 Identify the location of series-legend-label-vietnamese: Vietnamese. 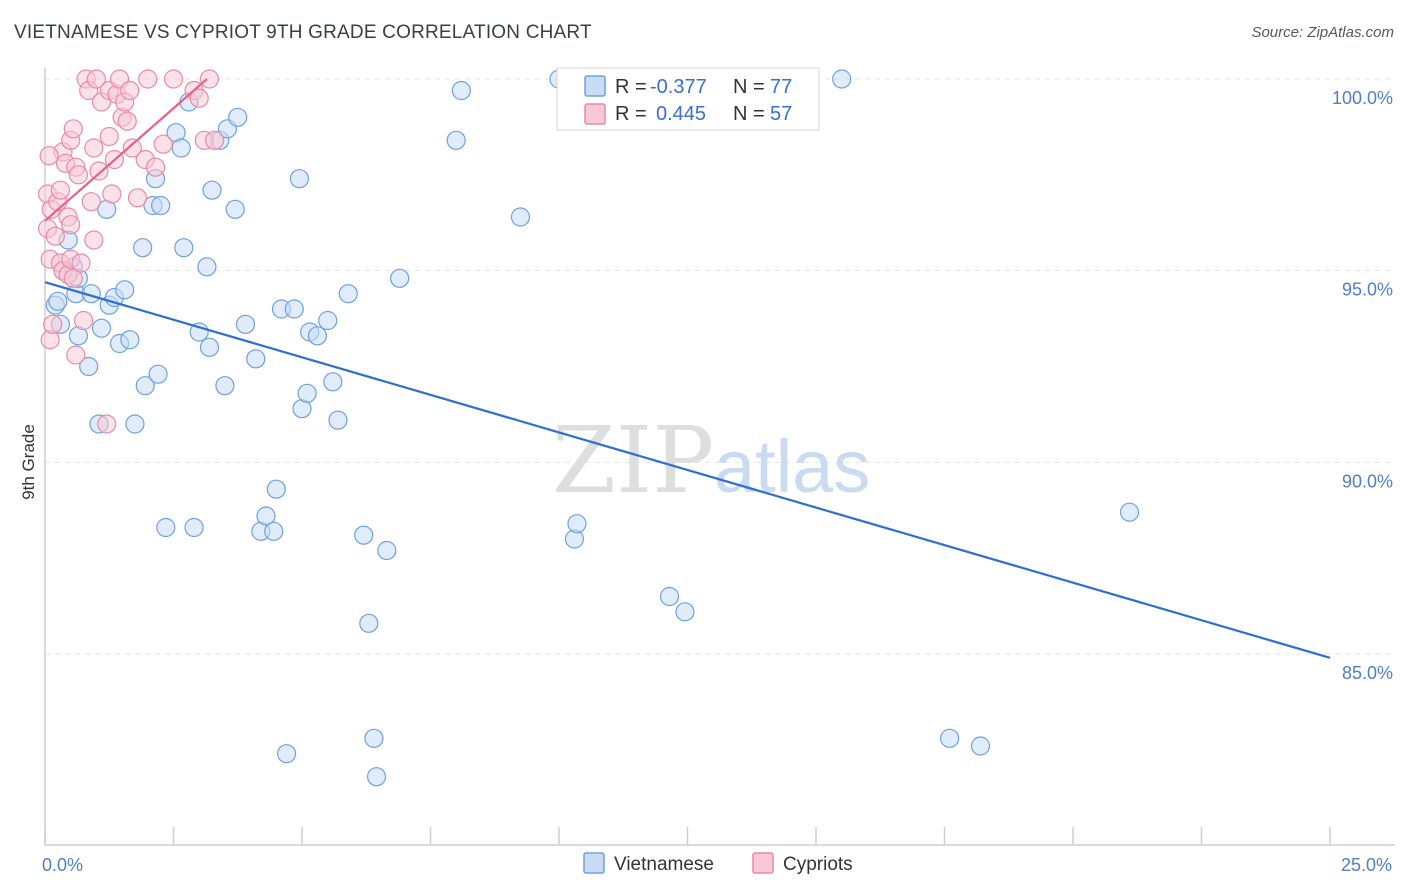
(664, 864).